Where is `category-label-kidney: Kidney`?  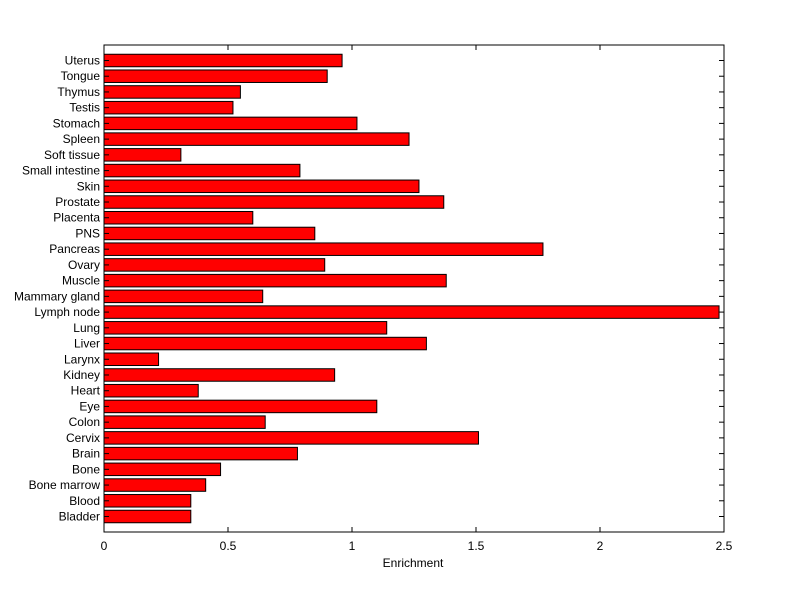
category-label-kidney: Kidney is located at coordinates (81, 375).